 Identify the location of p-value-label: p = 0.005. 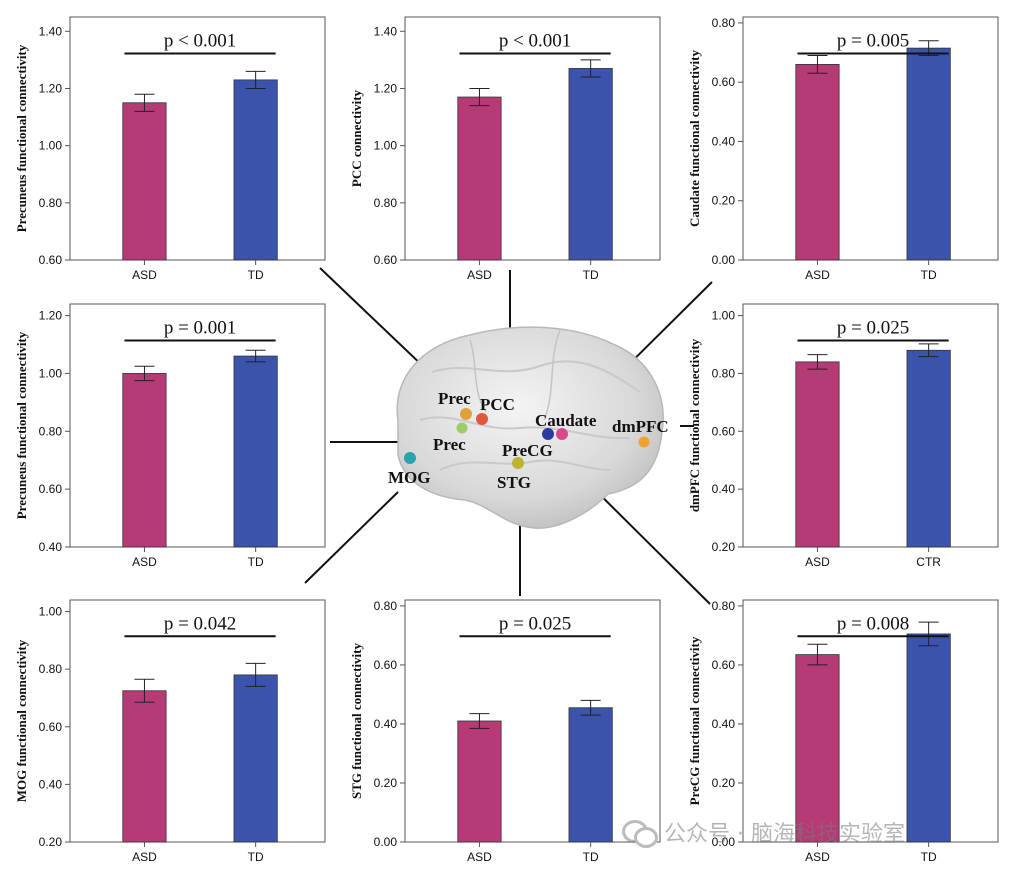
(873, 40).